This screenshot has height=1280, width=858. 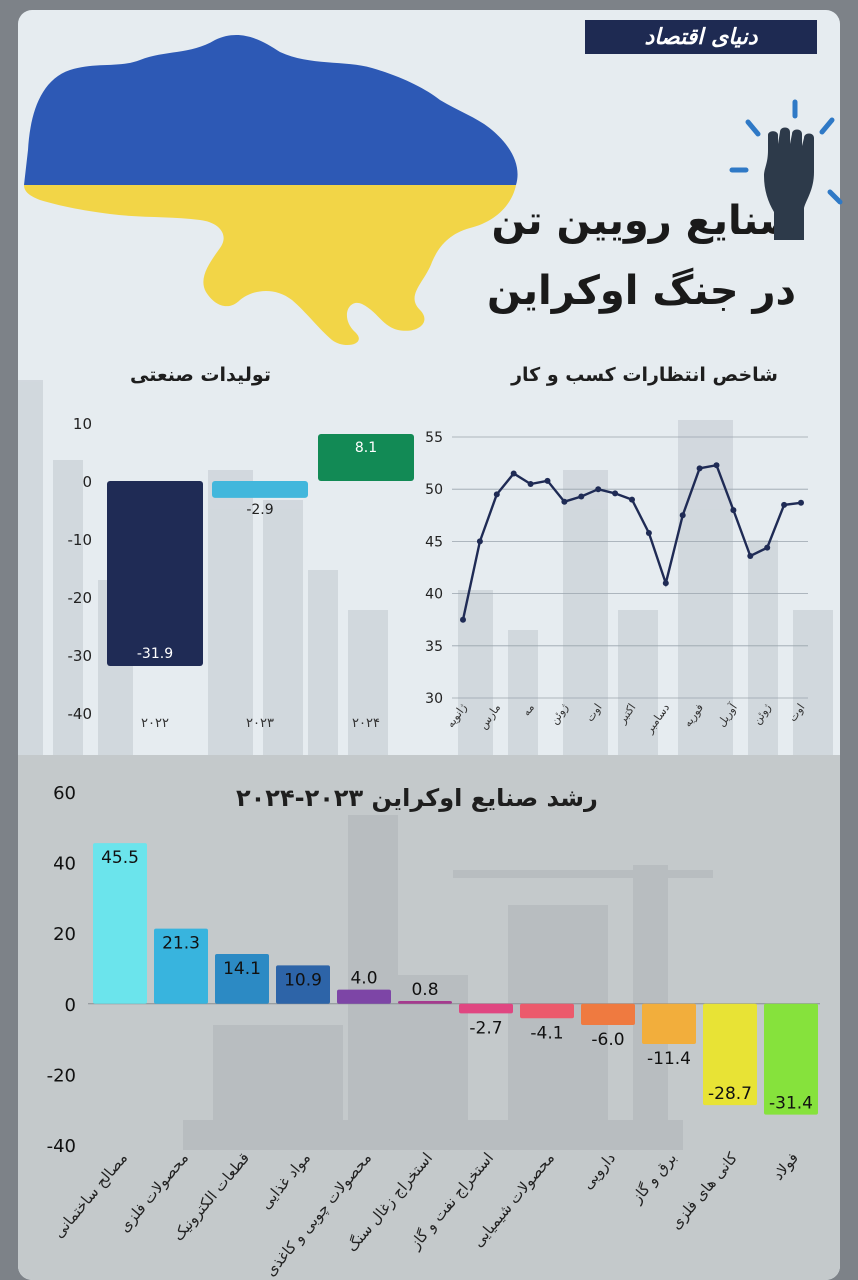 I want to click on title-line-2: در جنگ اوکراین, so click(x=641, y=291).